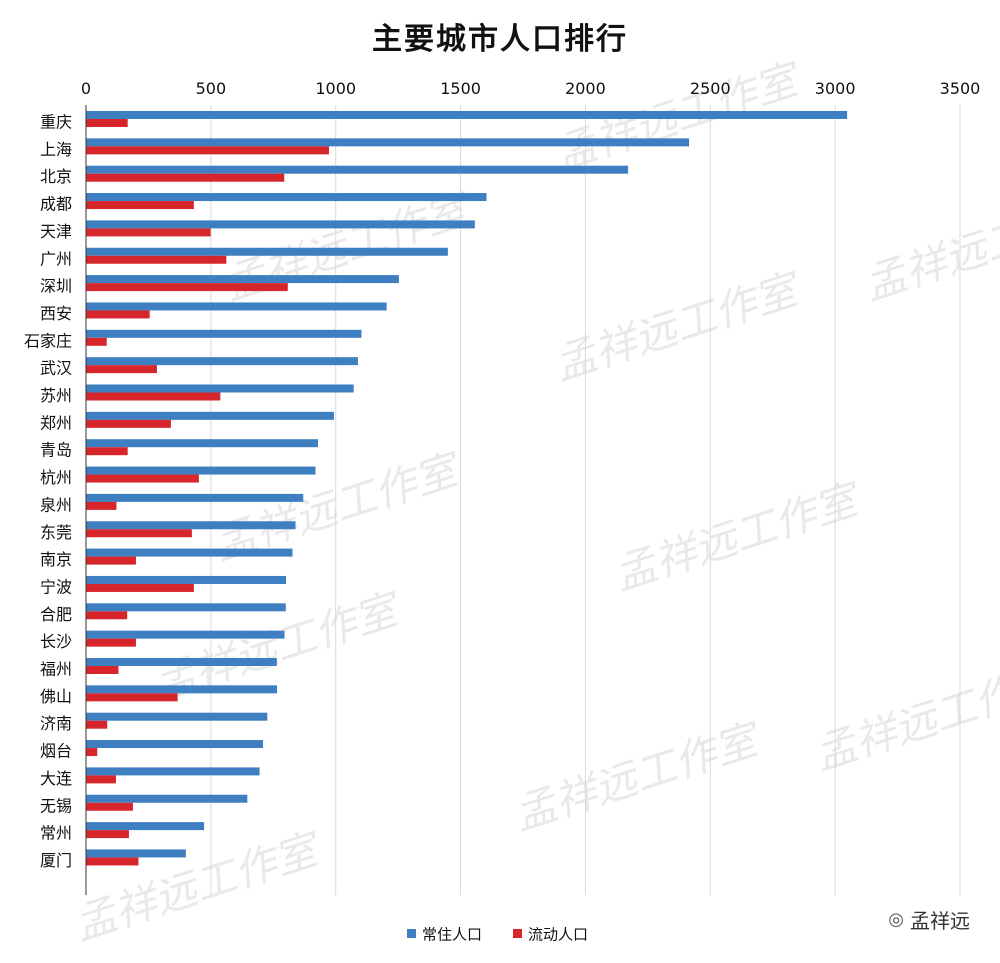  Describe the element at coordinates (56, 751) in the screenshot. I see `category-label: 烟台` at that location.